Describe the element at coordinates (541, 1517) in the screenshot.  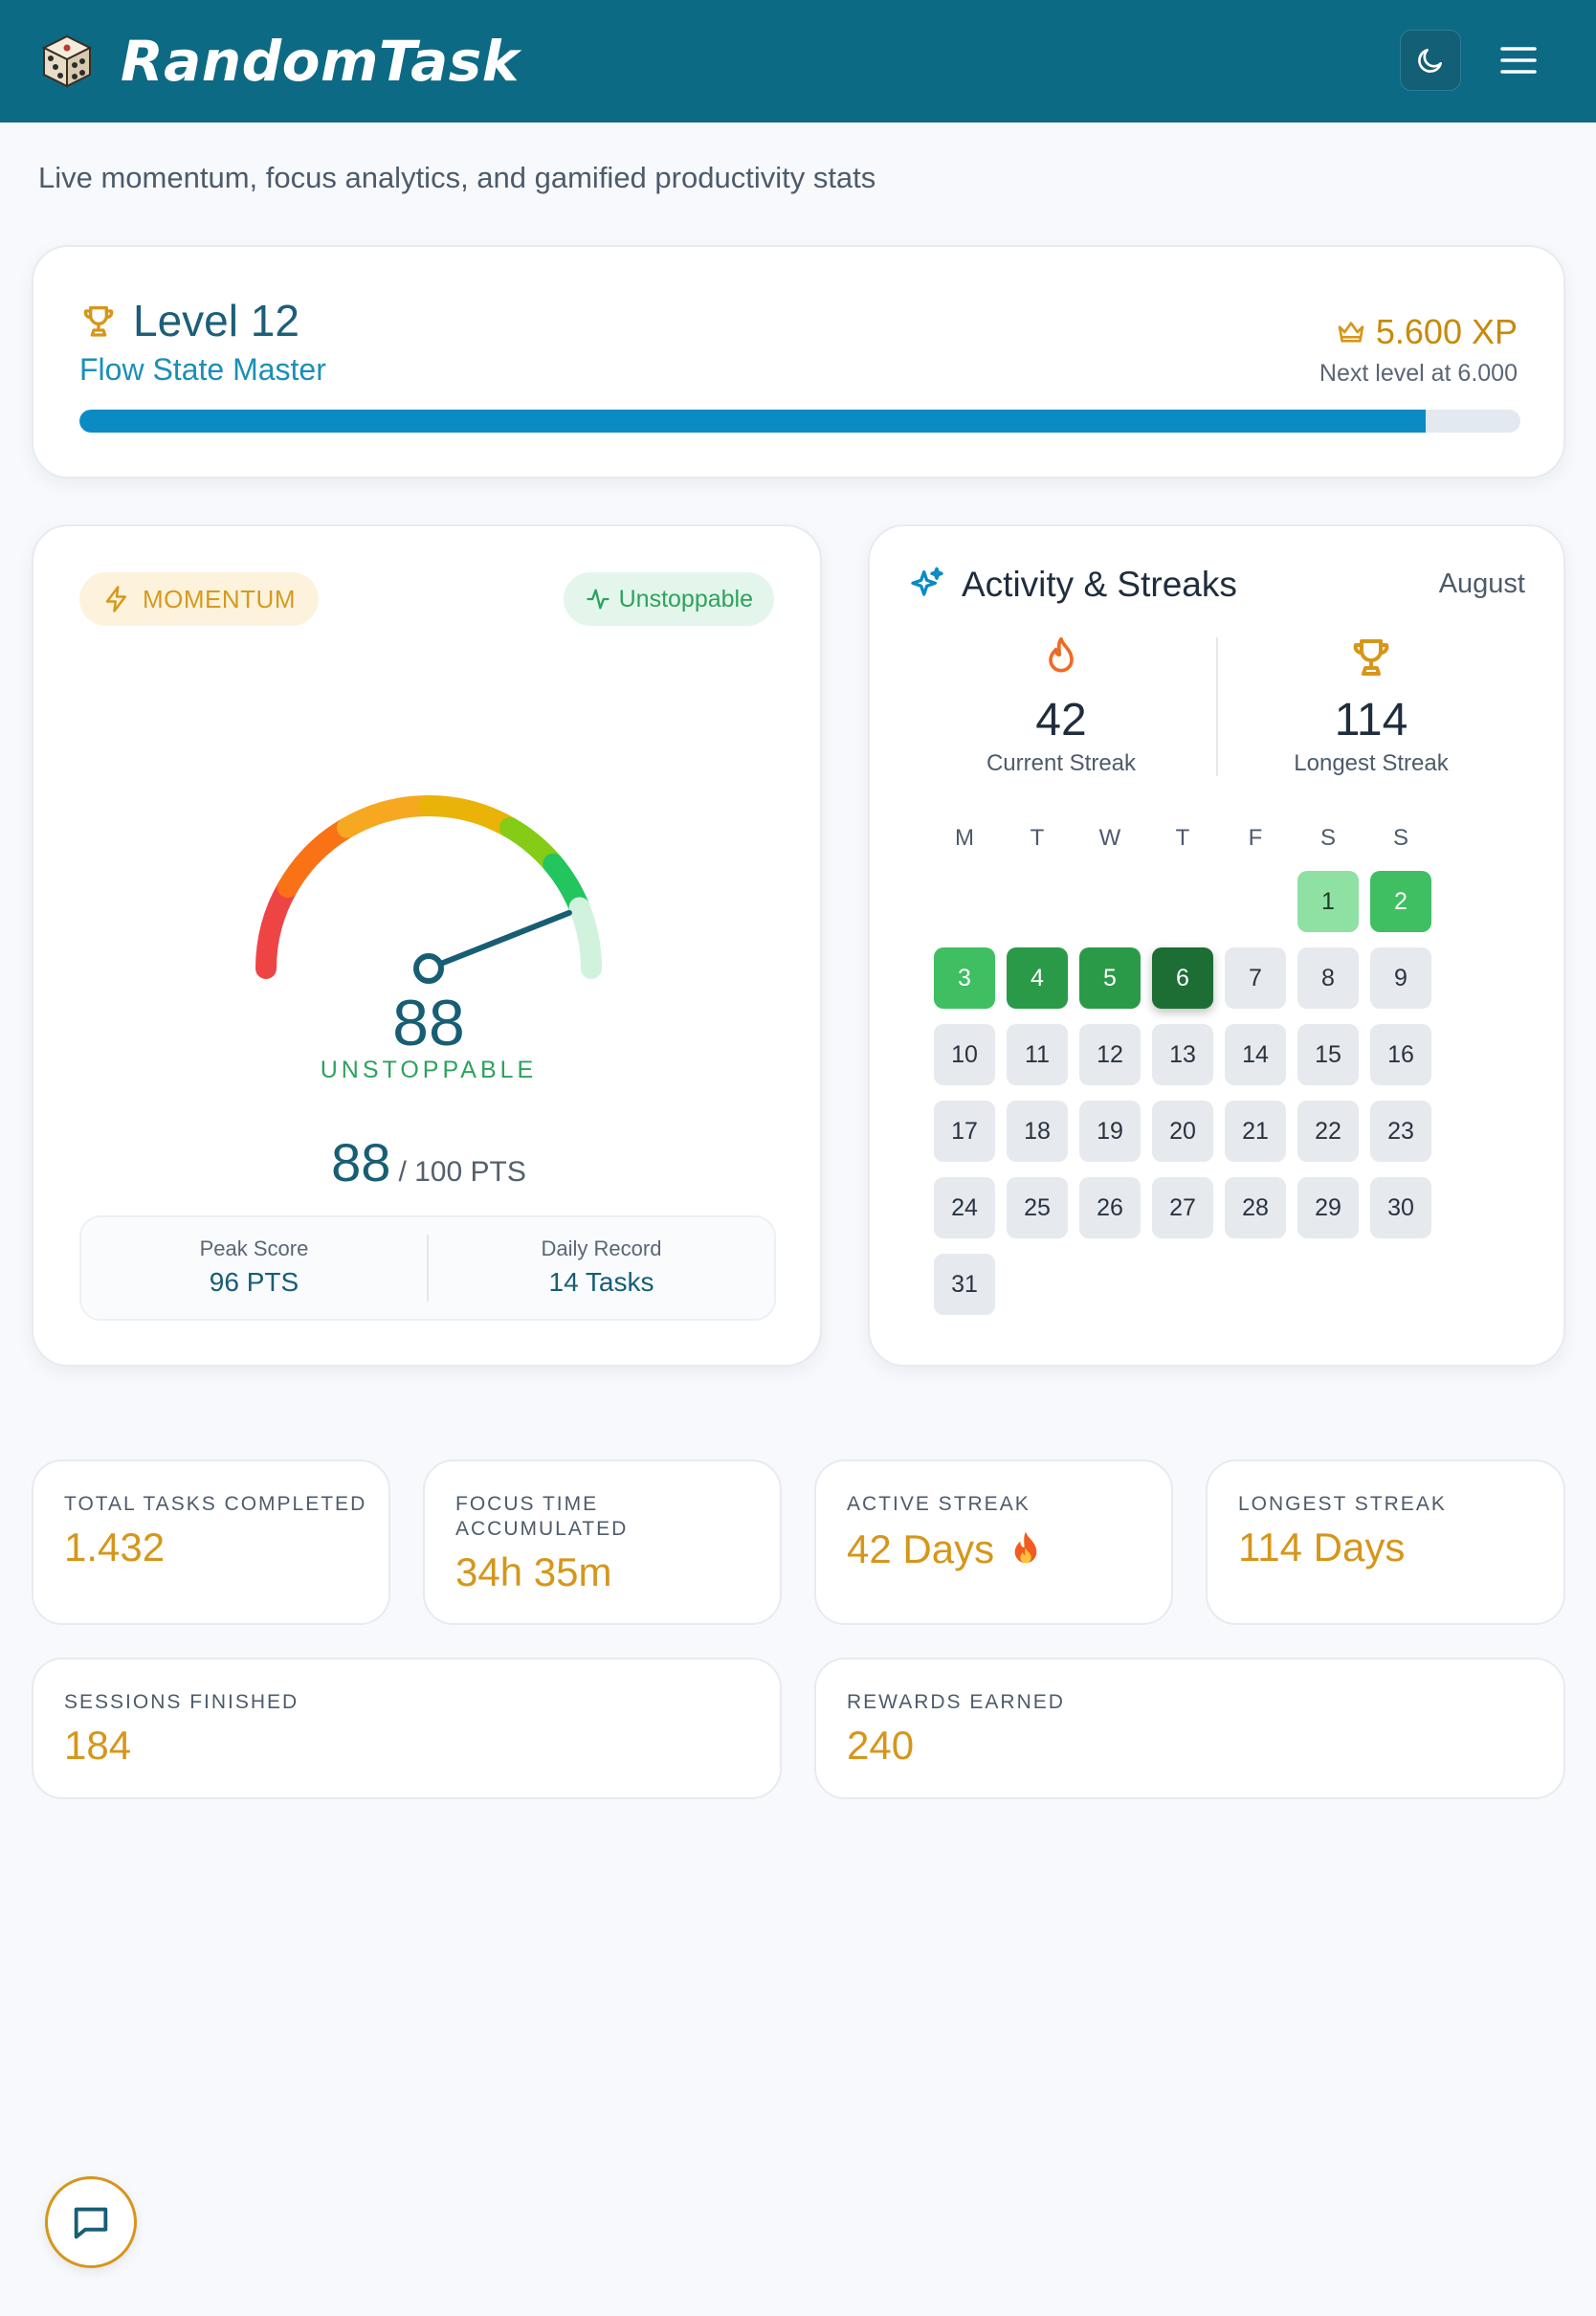
I see `focus-time-label: FOCUS TIME ACCUMULATED` at that location.